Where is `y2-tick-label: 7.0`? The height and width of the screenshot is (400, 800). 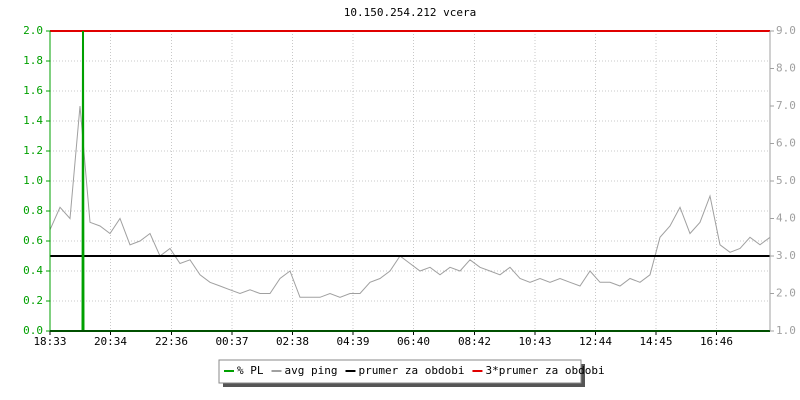 y2-tick-label: 7.0 is located at coordinates (786, 105).